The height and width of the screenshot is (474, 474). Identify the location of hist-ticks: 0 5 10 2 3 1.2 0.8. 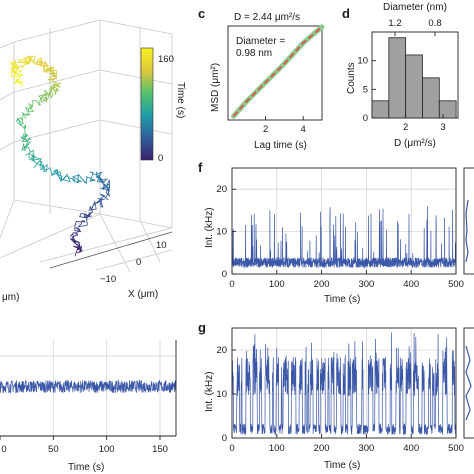
(401, 75).